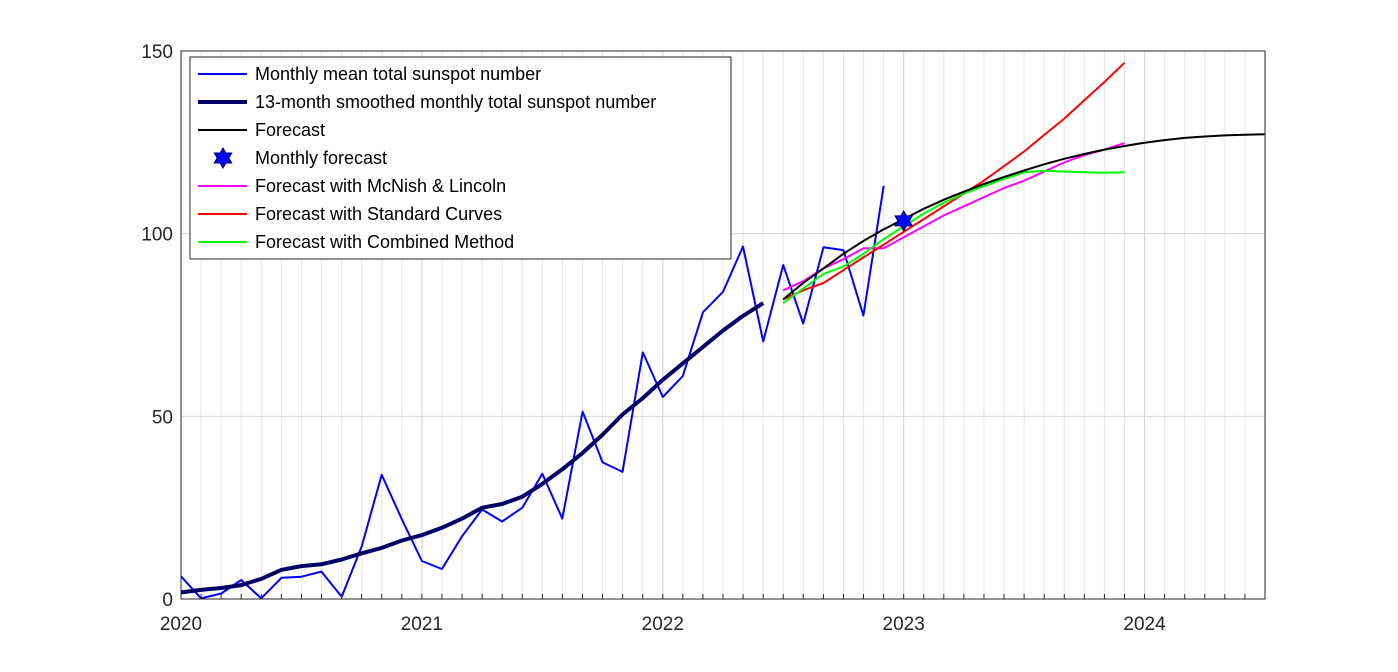 This screenshot has height=672, width=1398. What do you see at coordinates (398, 74) in the screenshot?
I see `legend-label: Monthly mean total sunspot number` at bounding box center [398, 74].